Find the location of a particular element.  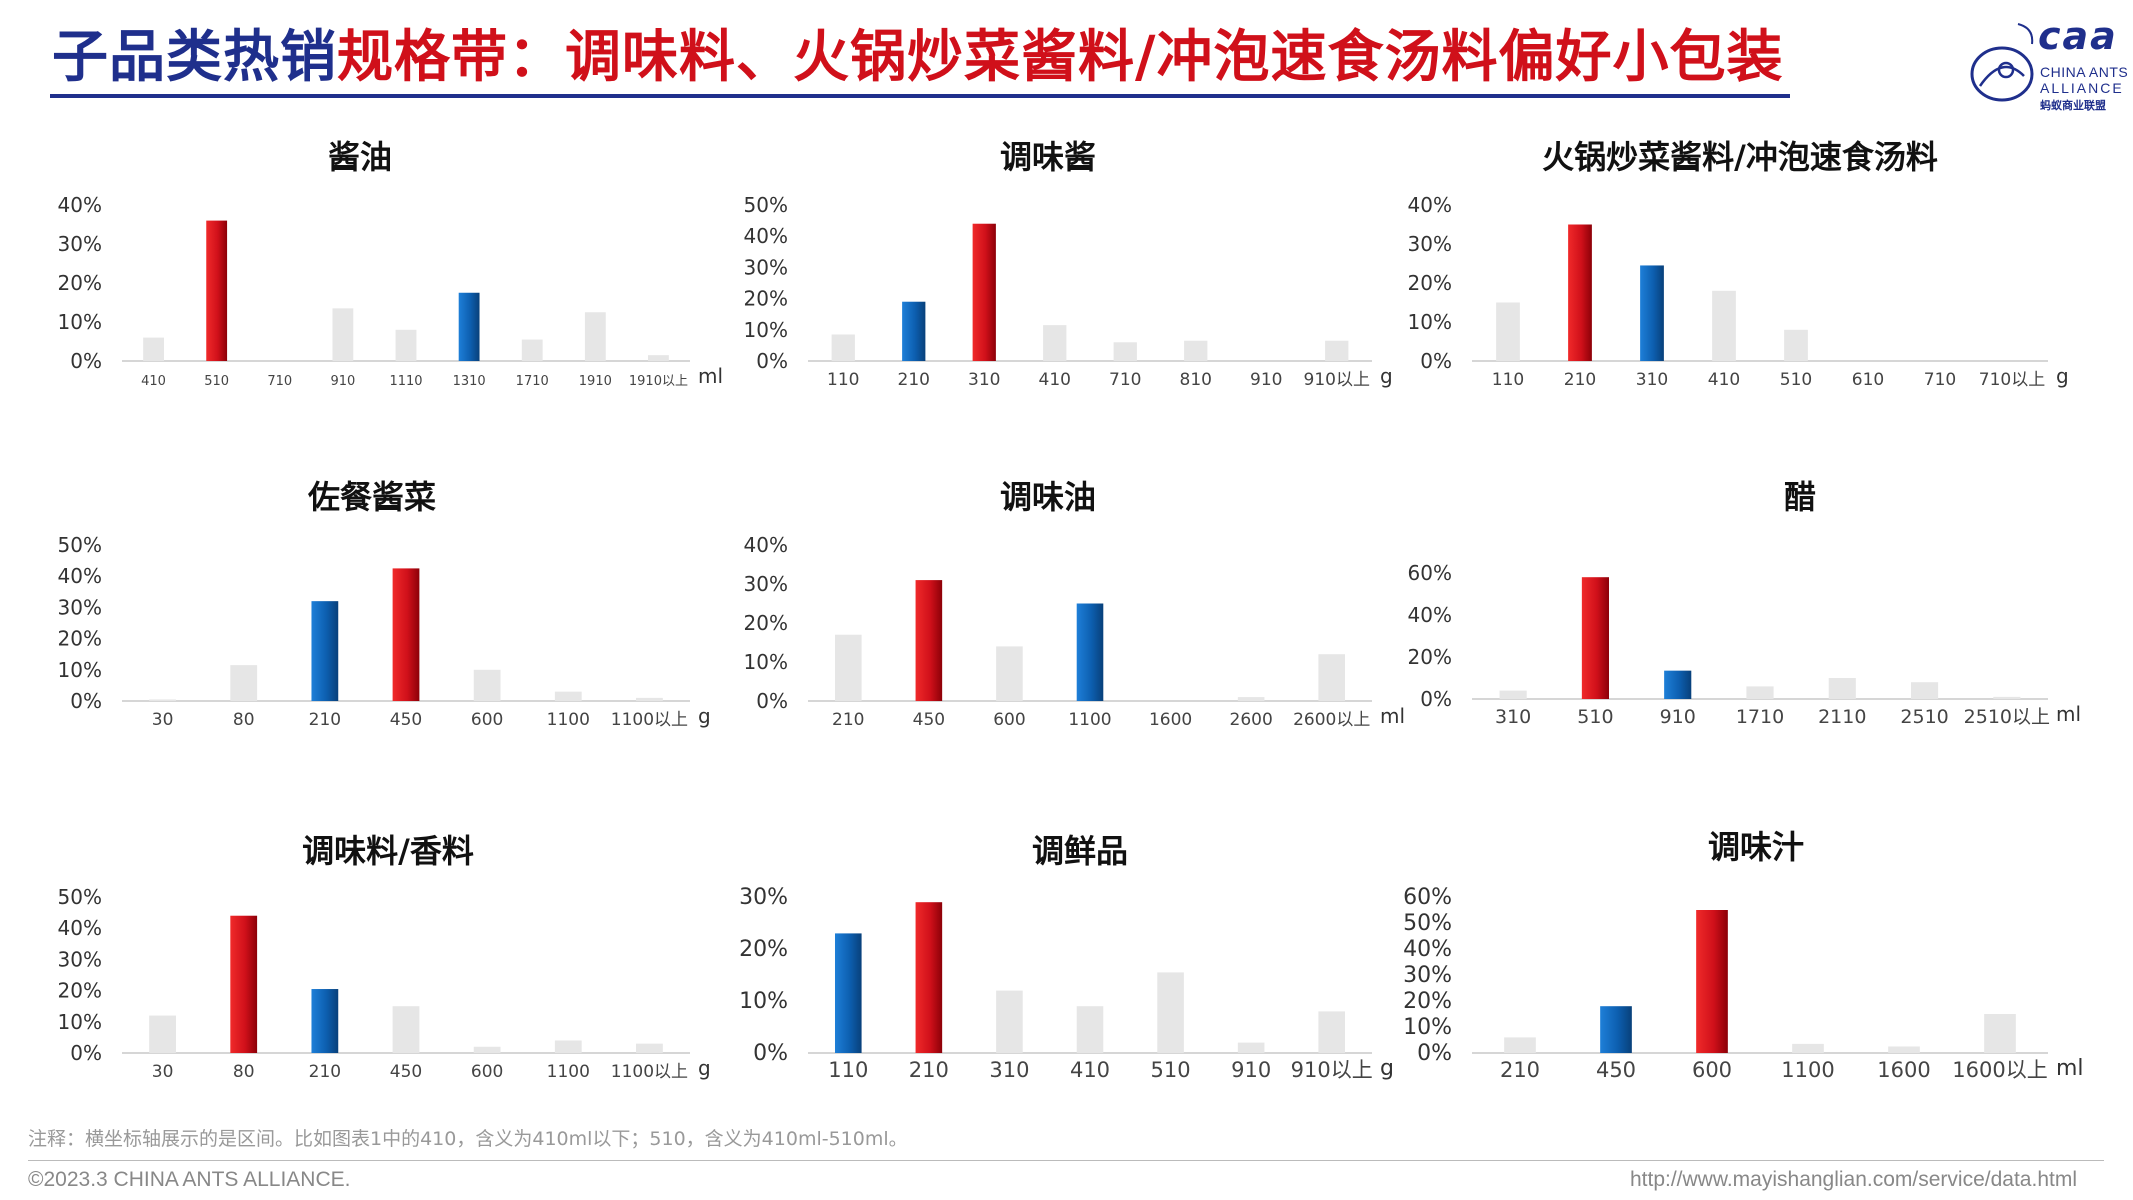

chart-panel-8: 调鲜品 0% 10% 20% 30% 110 210 310 410 510 910 910以上 g is located at coordinates (1066, 957).